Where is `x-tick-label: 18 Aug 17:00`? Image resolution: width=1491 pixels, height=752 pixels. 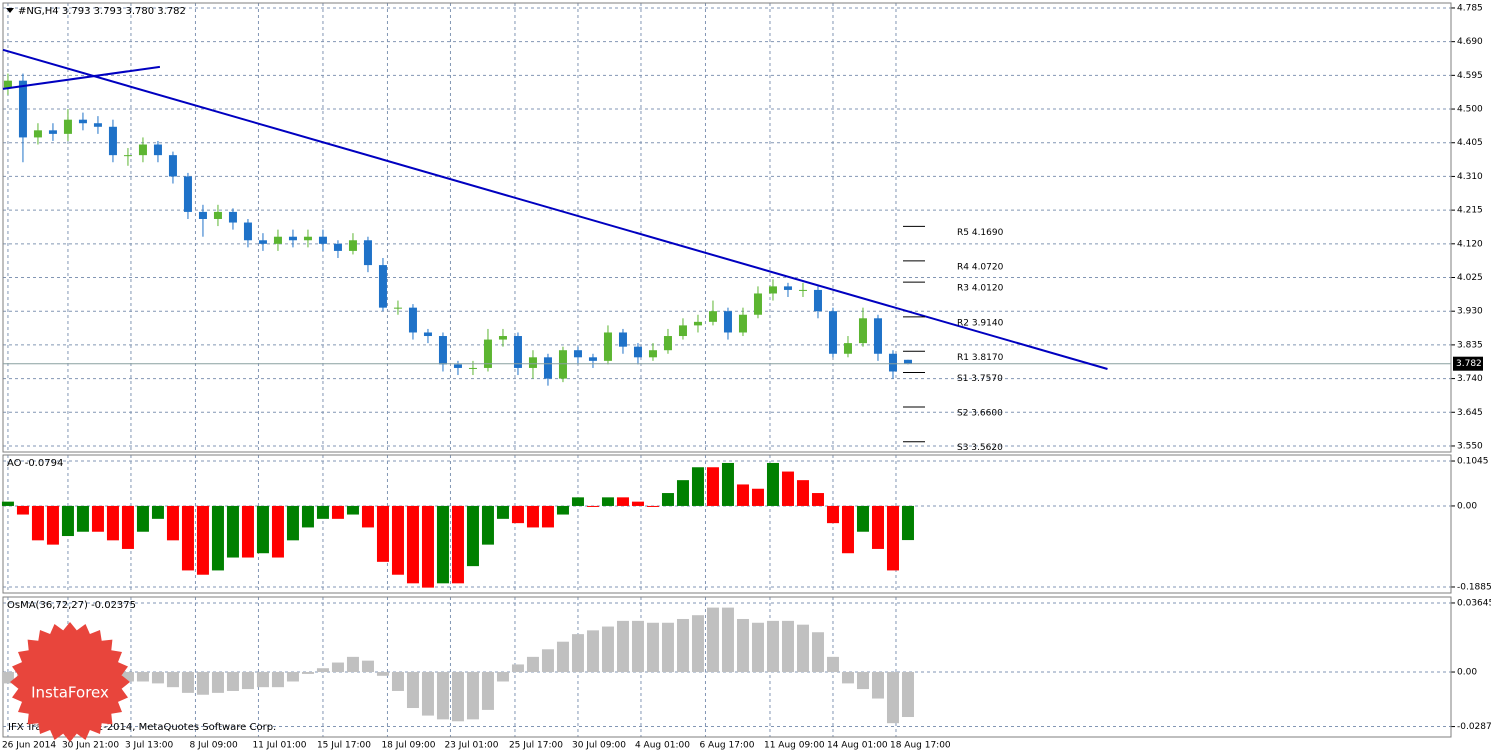
x-tick-label: 18 Aug 17:00 is located at coordinates (920, 746).